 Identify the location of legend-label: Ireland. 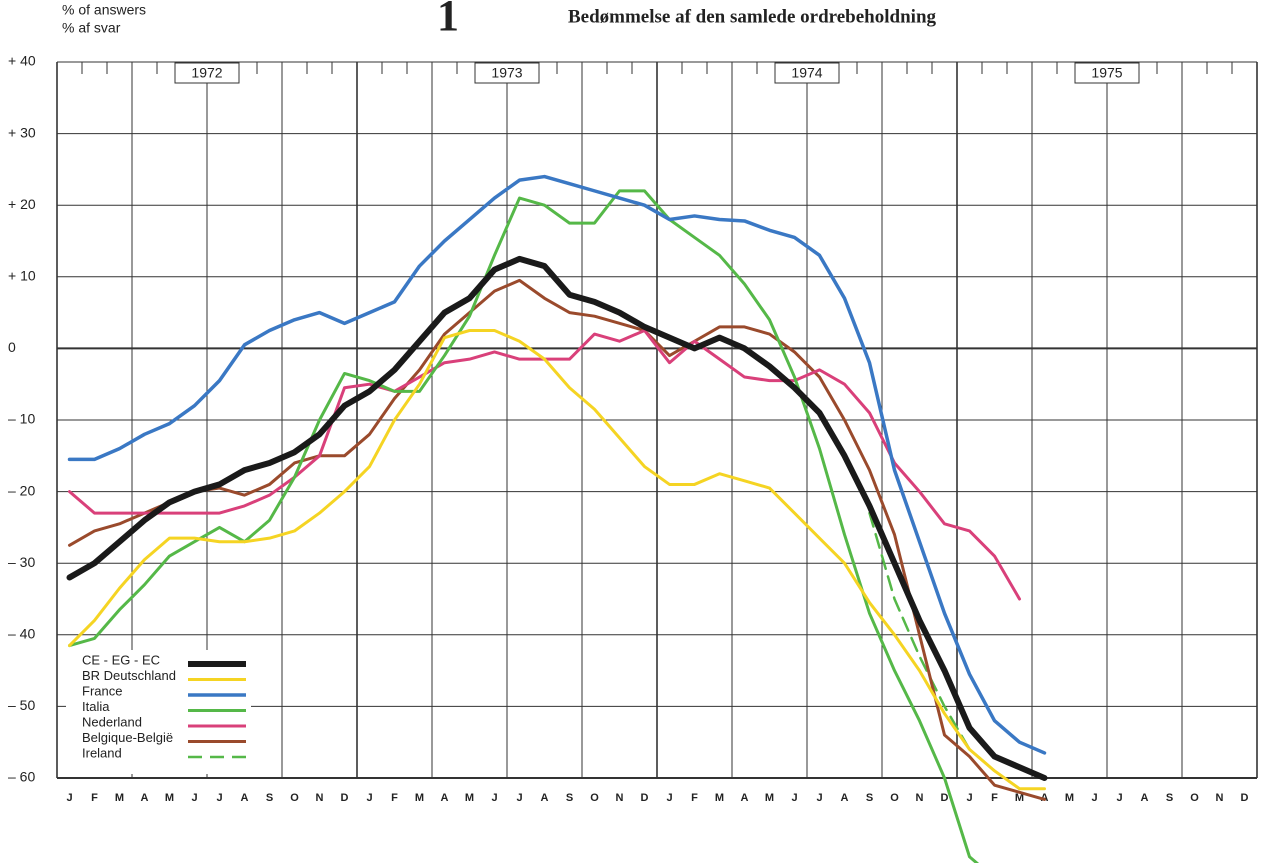
(102, 752).